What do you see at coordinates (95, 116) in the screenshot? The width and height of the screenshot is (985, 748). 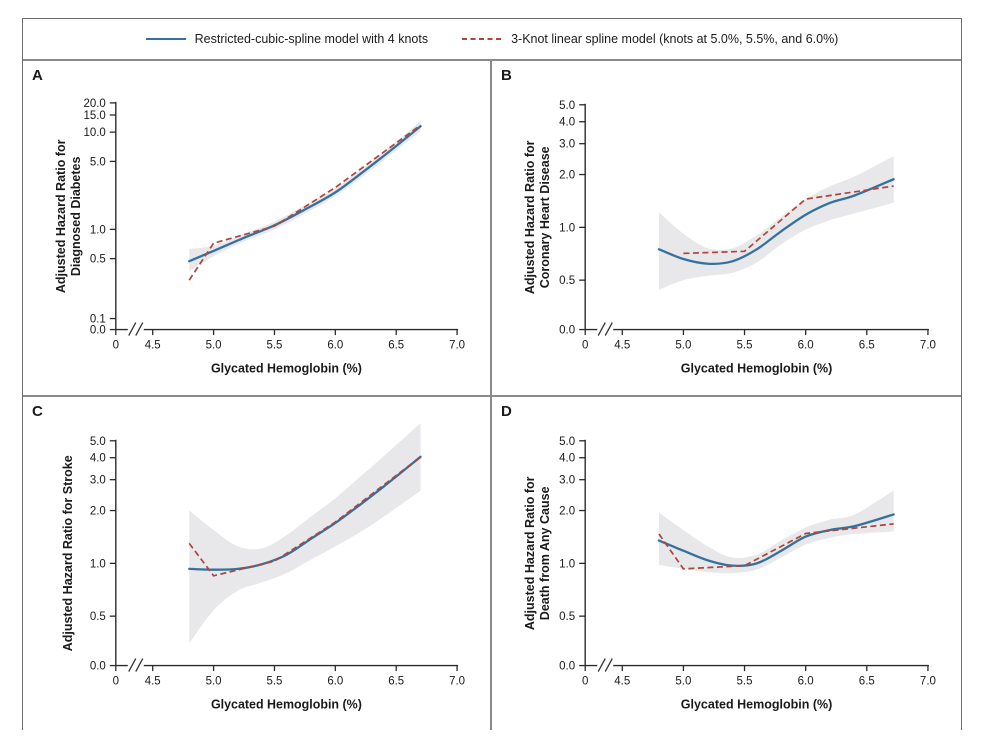 I see `svg-text: 15.0` at bounding box center [95, 116].